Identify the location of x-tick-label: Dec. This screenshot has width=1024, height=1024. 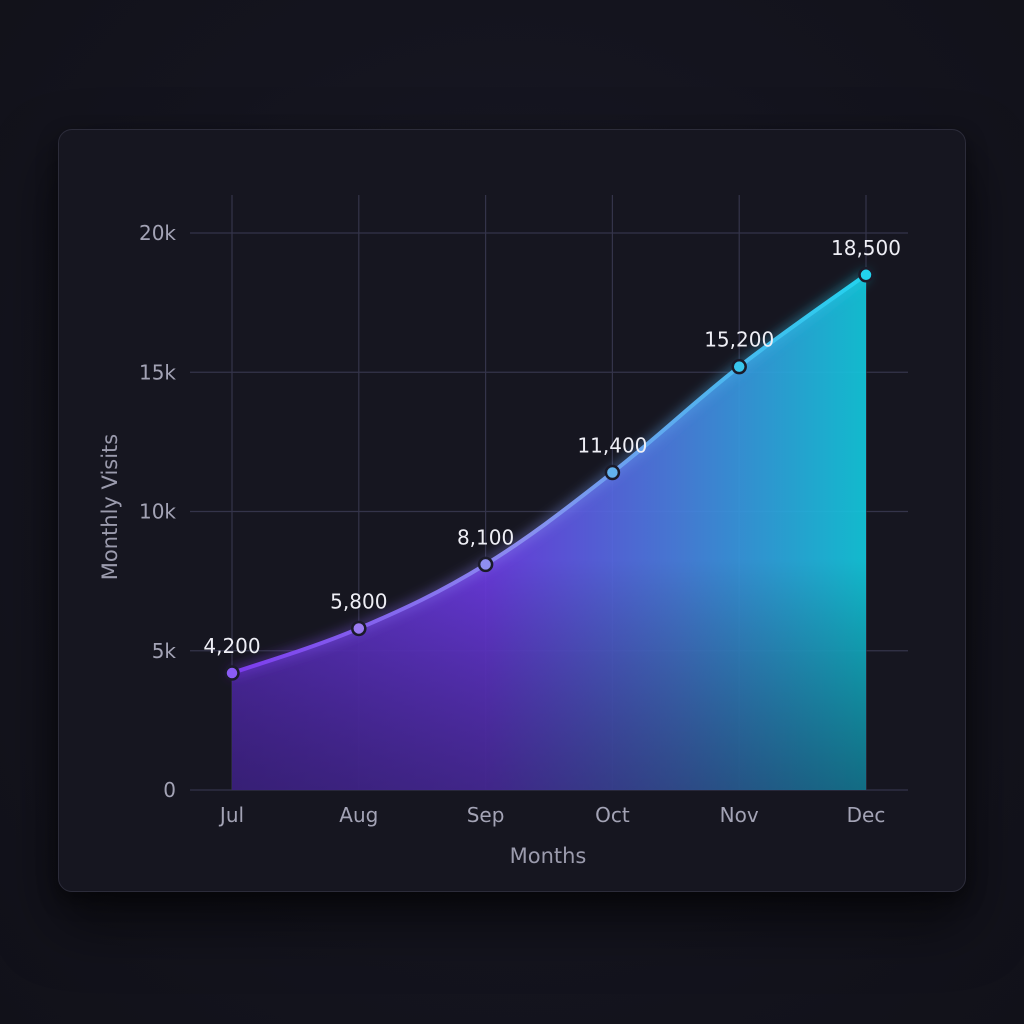
(866, 815).